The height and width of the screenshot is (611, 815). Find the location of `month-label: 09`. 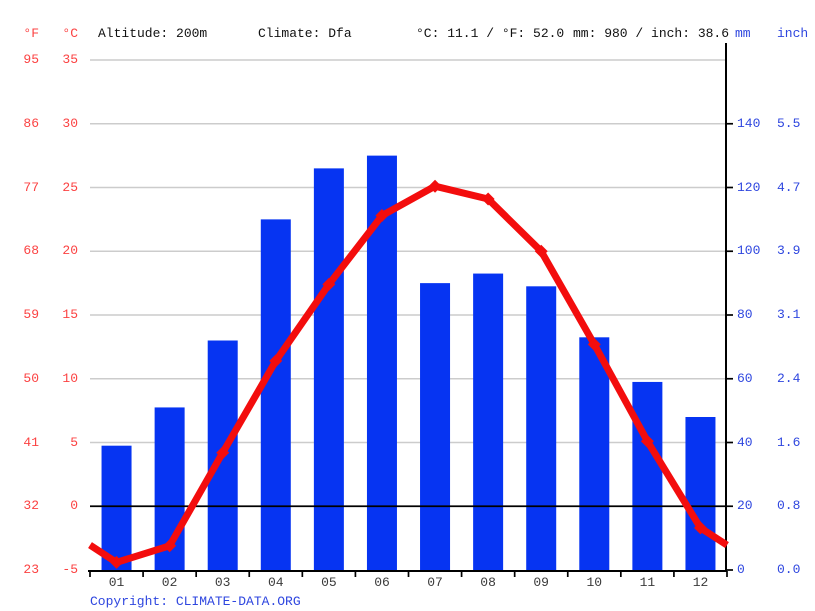

month-label: 09 is located at coordinates (541, 582).